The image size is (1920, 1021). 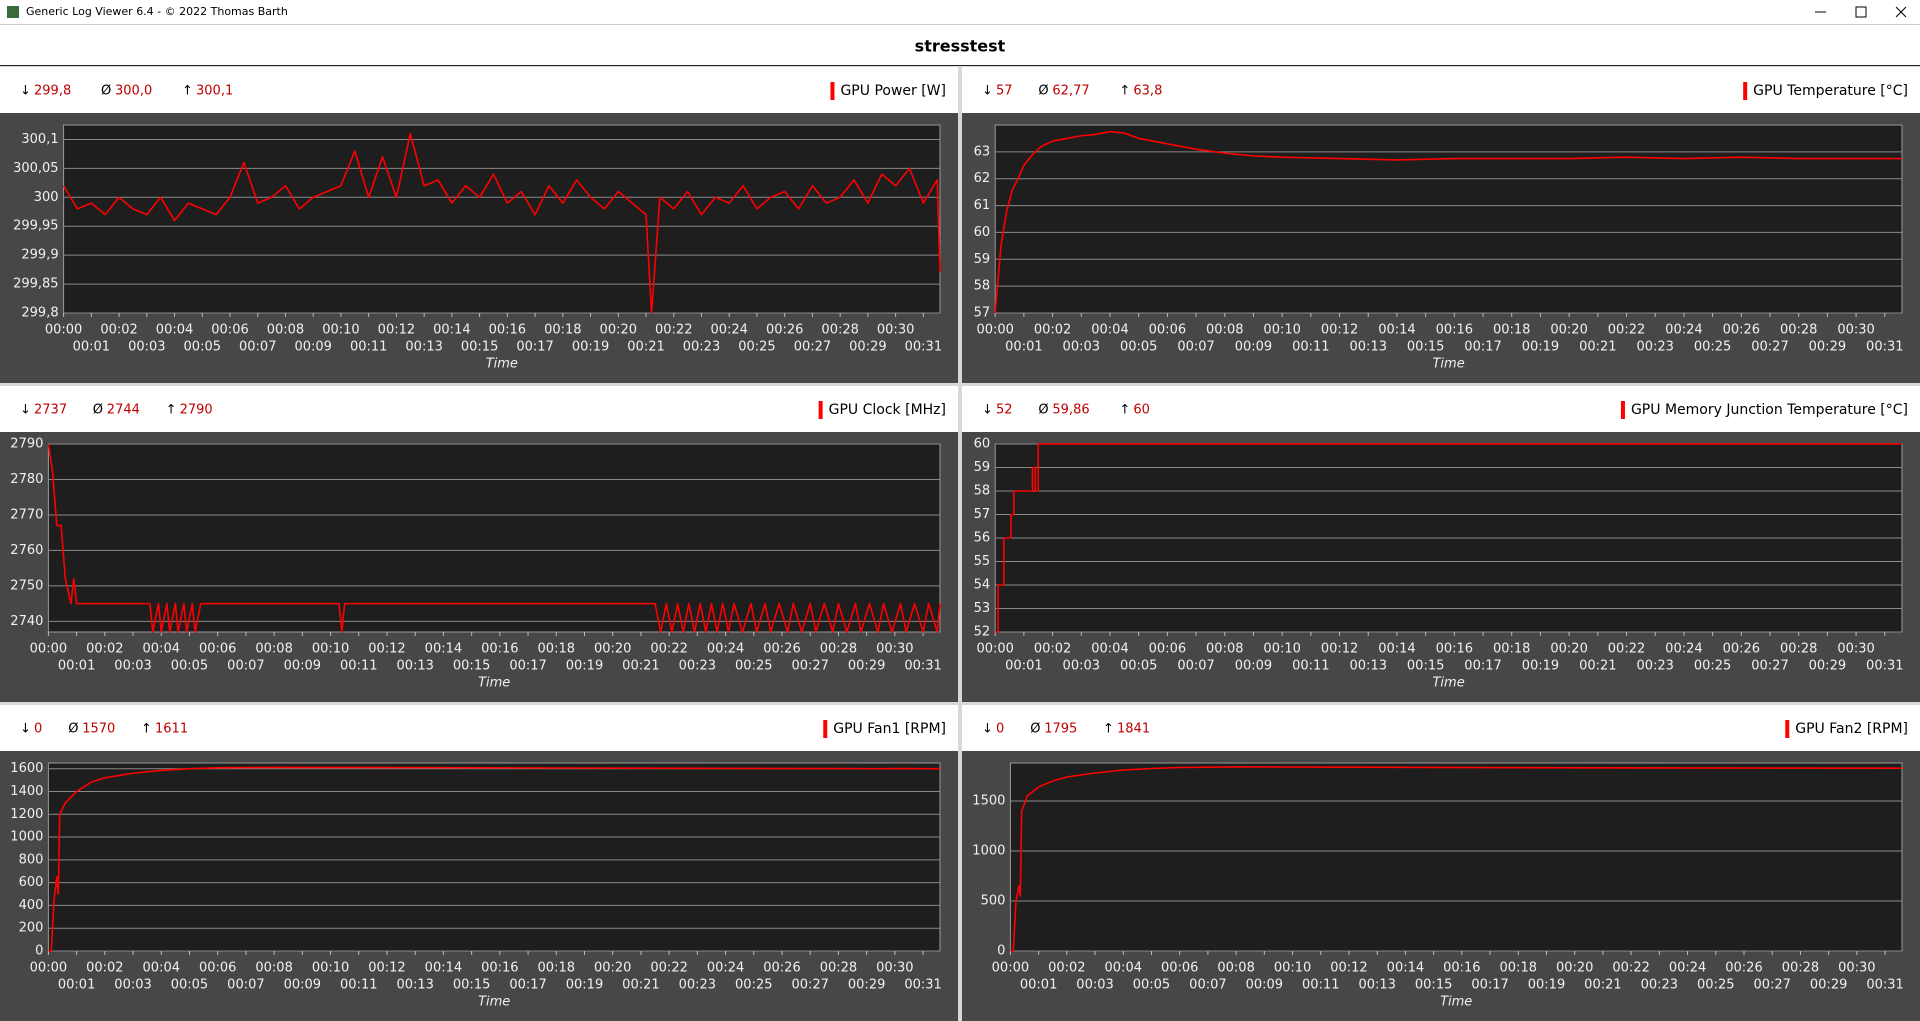 I want to click on panel-header, so click(x=1441, y=90).